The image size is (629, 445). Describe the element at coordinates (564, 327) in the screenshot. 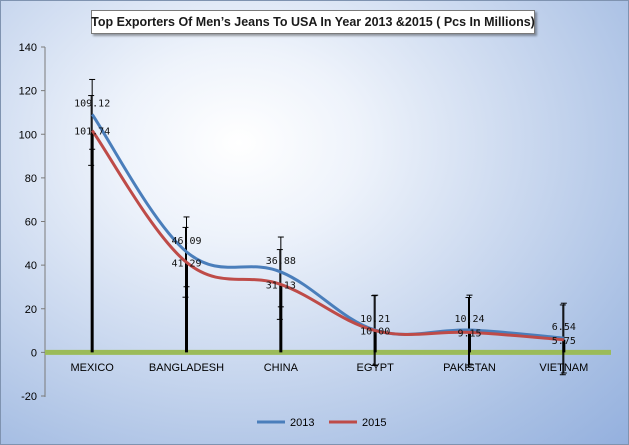

I see `data-label: 6.54` at that location.